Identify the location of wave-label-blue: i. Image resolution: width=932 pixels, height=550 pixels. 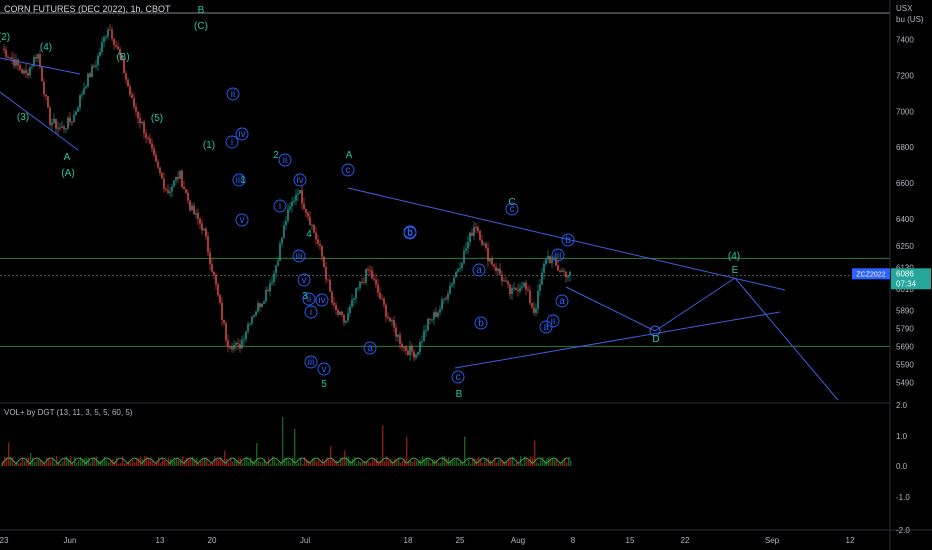
(280, 206).